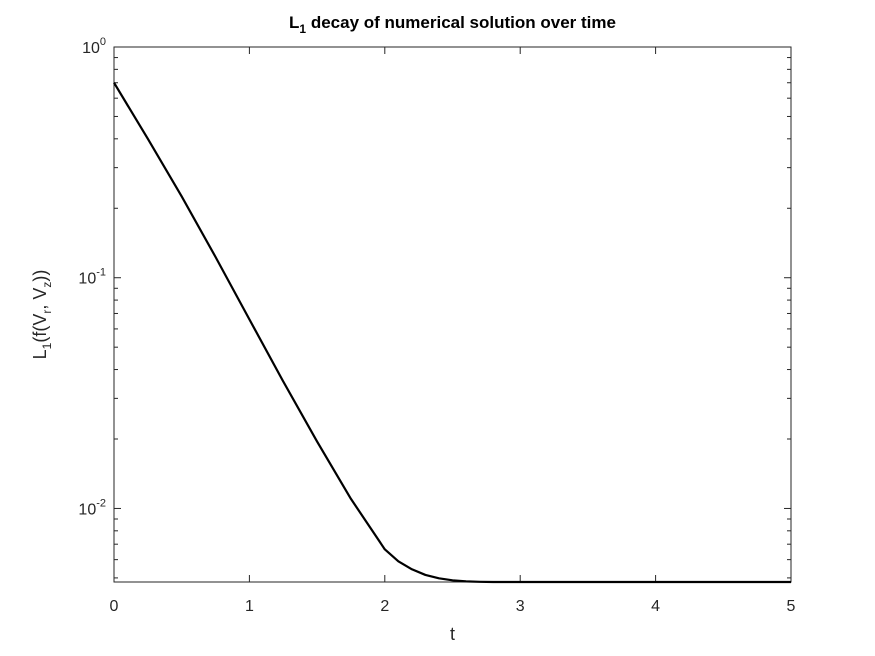  I want to click on x-tick-label-0: 0, so click(114, 606).